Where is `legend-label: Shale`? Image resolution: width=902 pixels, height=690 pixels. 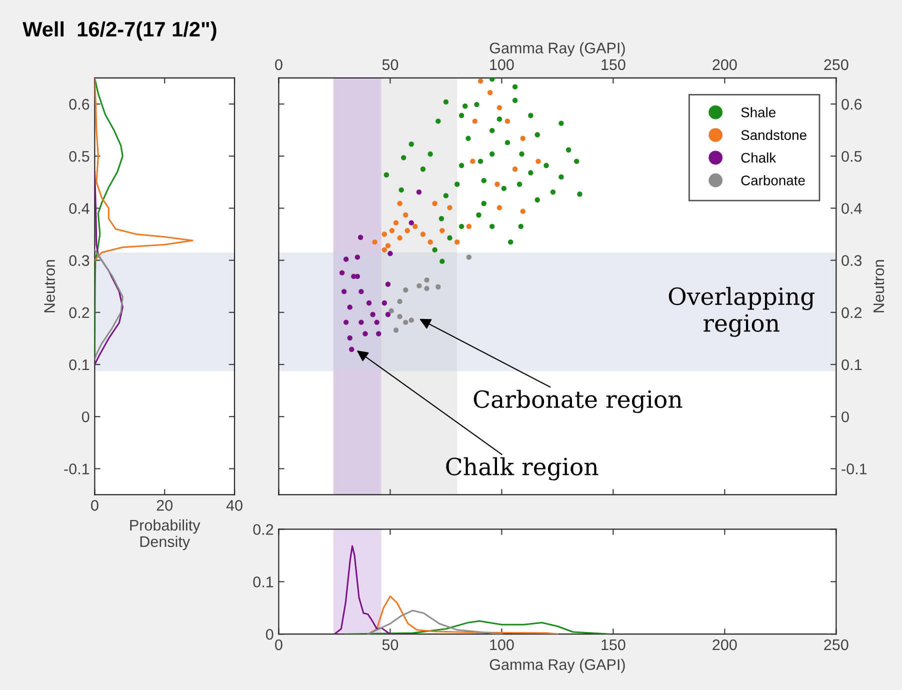 legend-label: Shale is located at coordinates (758, 112).